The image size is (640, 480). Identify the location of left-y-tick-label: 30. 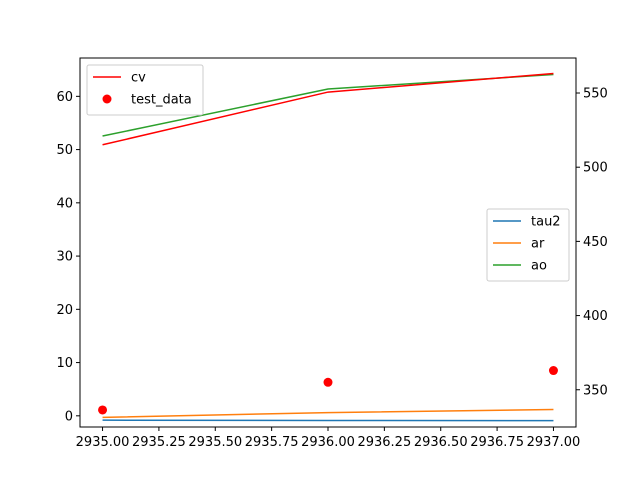
(64, 257).